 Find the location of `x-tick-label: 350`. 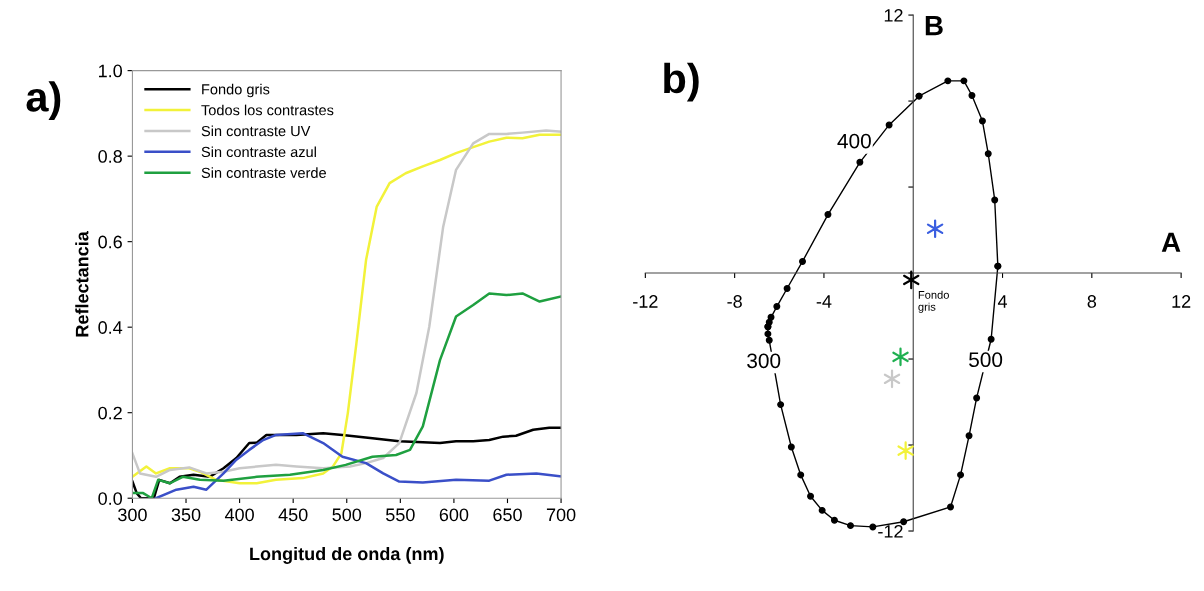

x-tick-label: 350 is located at coordinates (186, 515).